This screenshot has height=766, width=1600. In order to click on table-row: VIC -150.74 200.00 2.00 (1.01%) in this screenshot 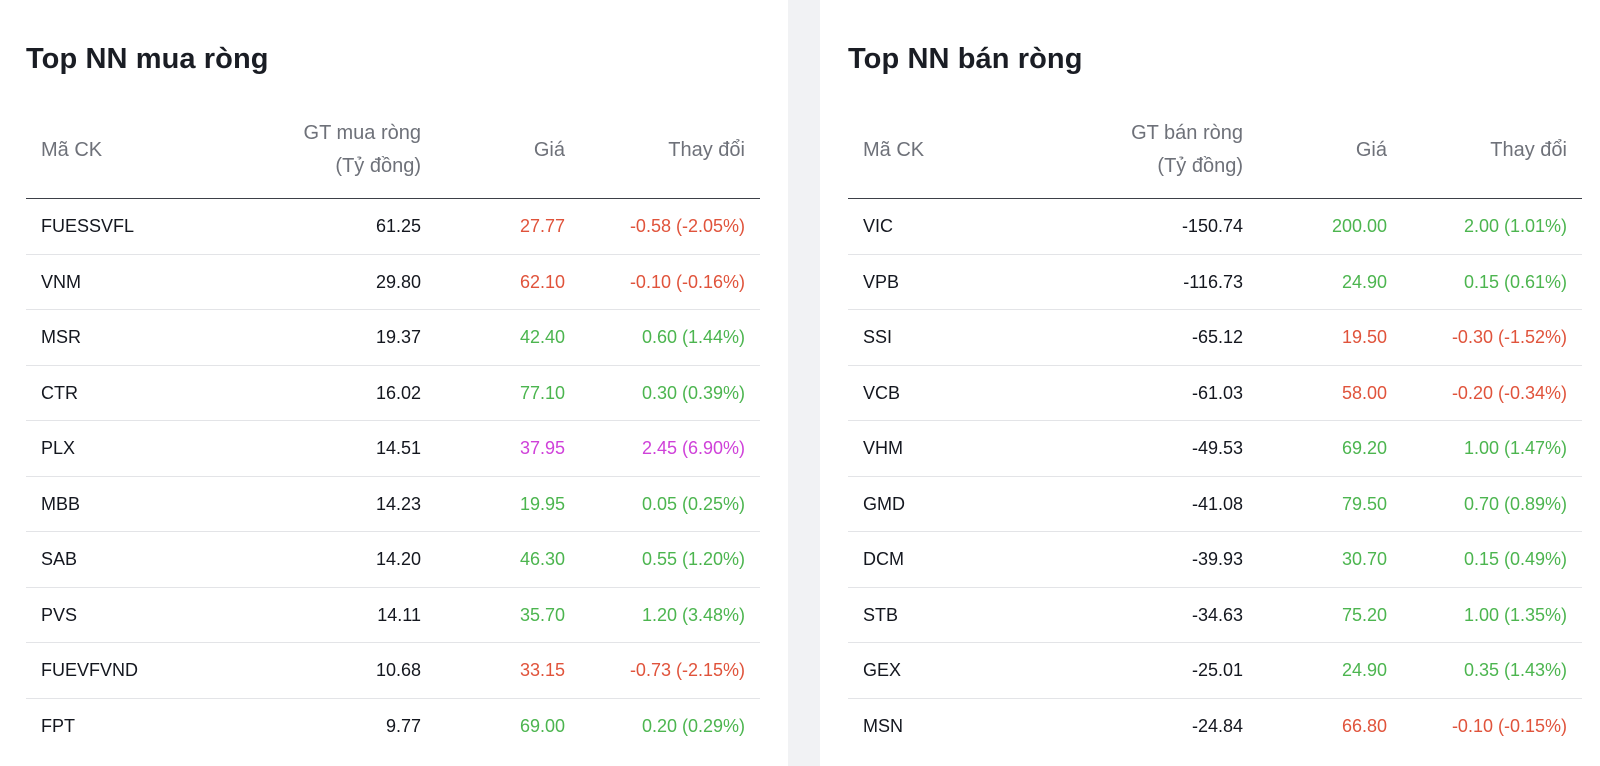, I will do `click(1215, 227)`.